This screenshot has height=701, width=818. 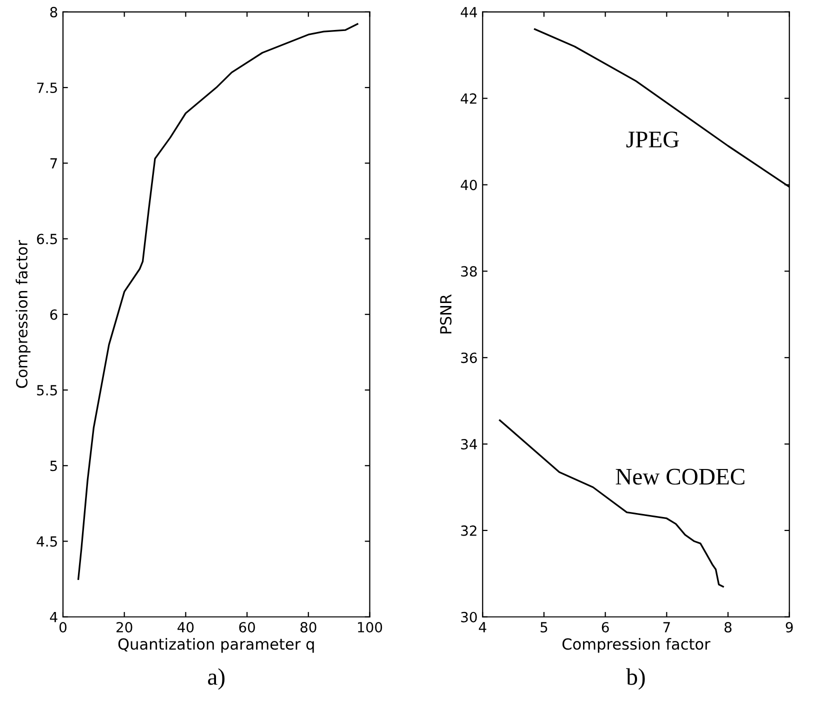 What do you see at coordinates (62, 627) in the screenshot?
I see `x-tick-label: 0` at bounding box center [62, 627].